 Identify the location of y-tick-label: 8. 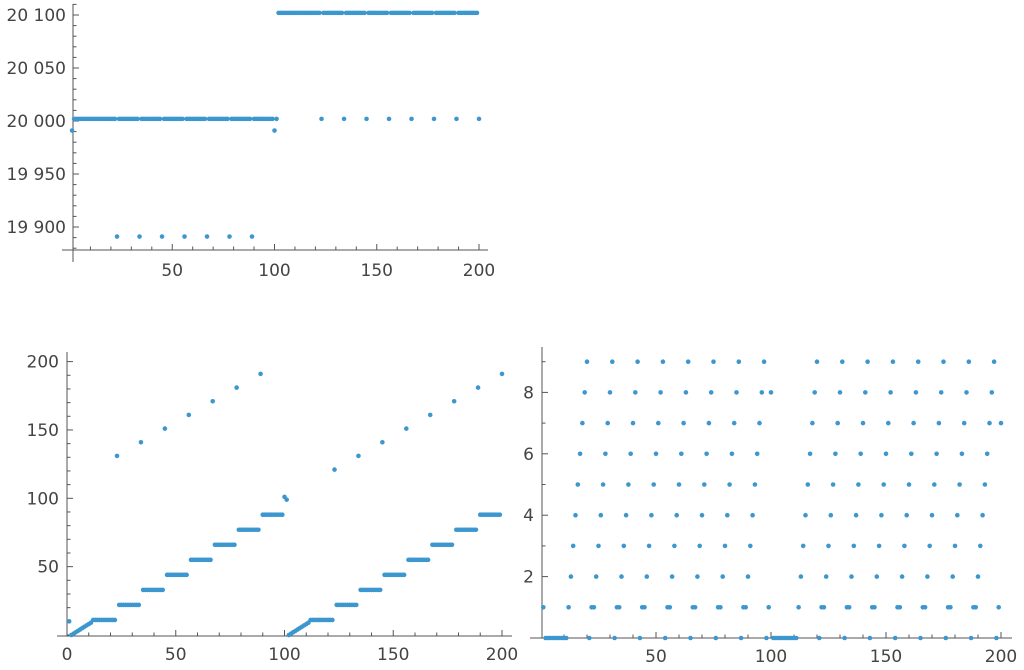
(528, 393).